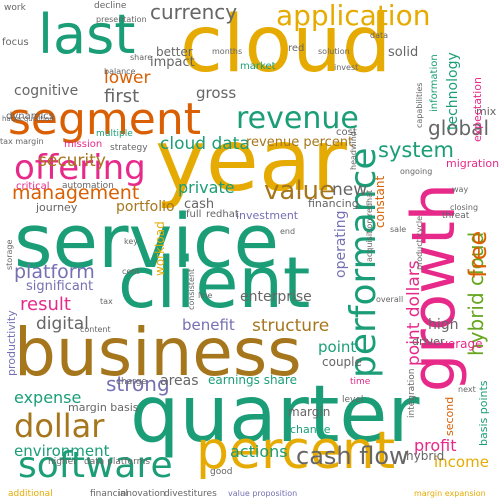 This screenshot has width=500, height=500. Describe the element at coordinates (252, 380) in the screenshot. I see `word-earnings-share: earnings share` at that location.